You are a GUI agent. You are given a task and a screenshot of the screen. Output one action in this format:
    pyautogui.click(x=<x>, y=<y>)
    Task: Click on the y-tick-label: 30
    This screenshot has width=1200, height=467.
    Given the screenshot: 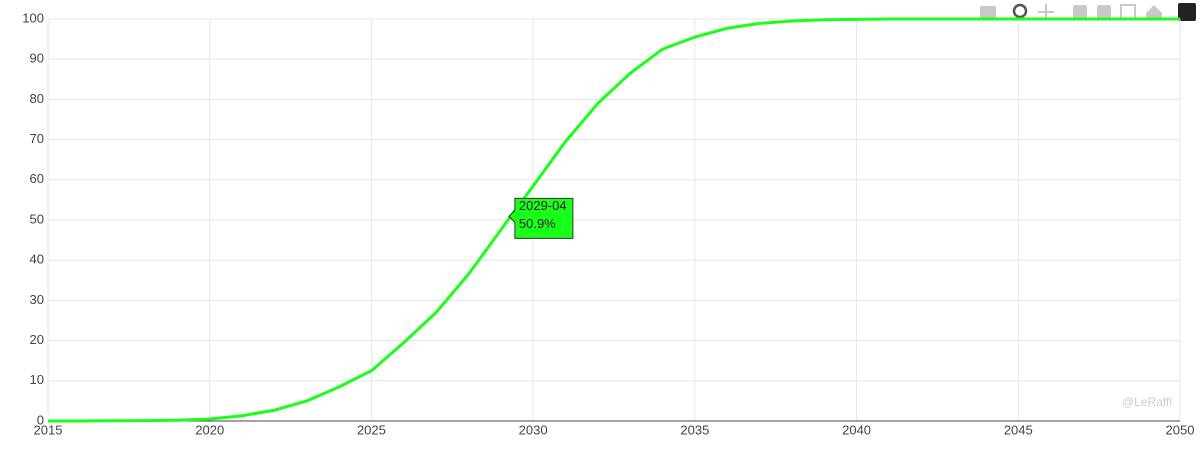 What is the action you would take?
    pyautogui.click(x=37, y=299)
    